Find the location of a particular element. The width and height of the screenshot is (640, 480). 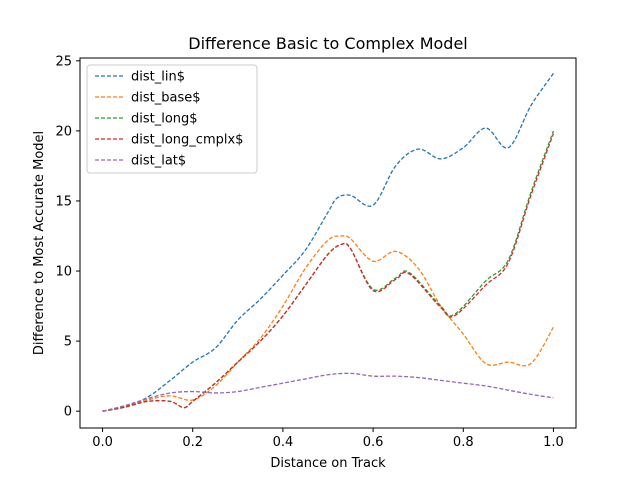

x-tick-label: 0.8 is located at coordinates (463, 442).